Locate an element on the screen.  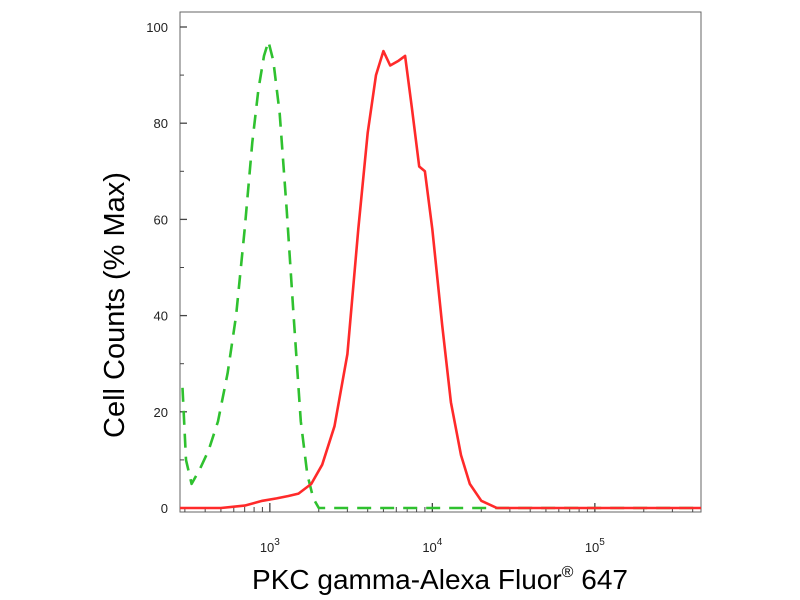
x-axis-title: PKC gamma-Alexa Fluor® 647 is located at coordinates (440, 579).